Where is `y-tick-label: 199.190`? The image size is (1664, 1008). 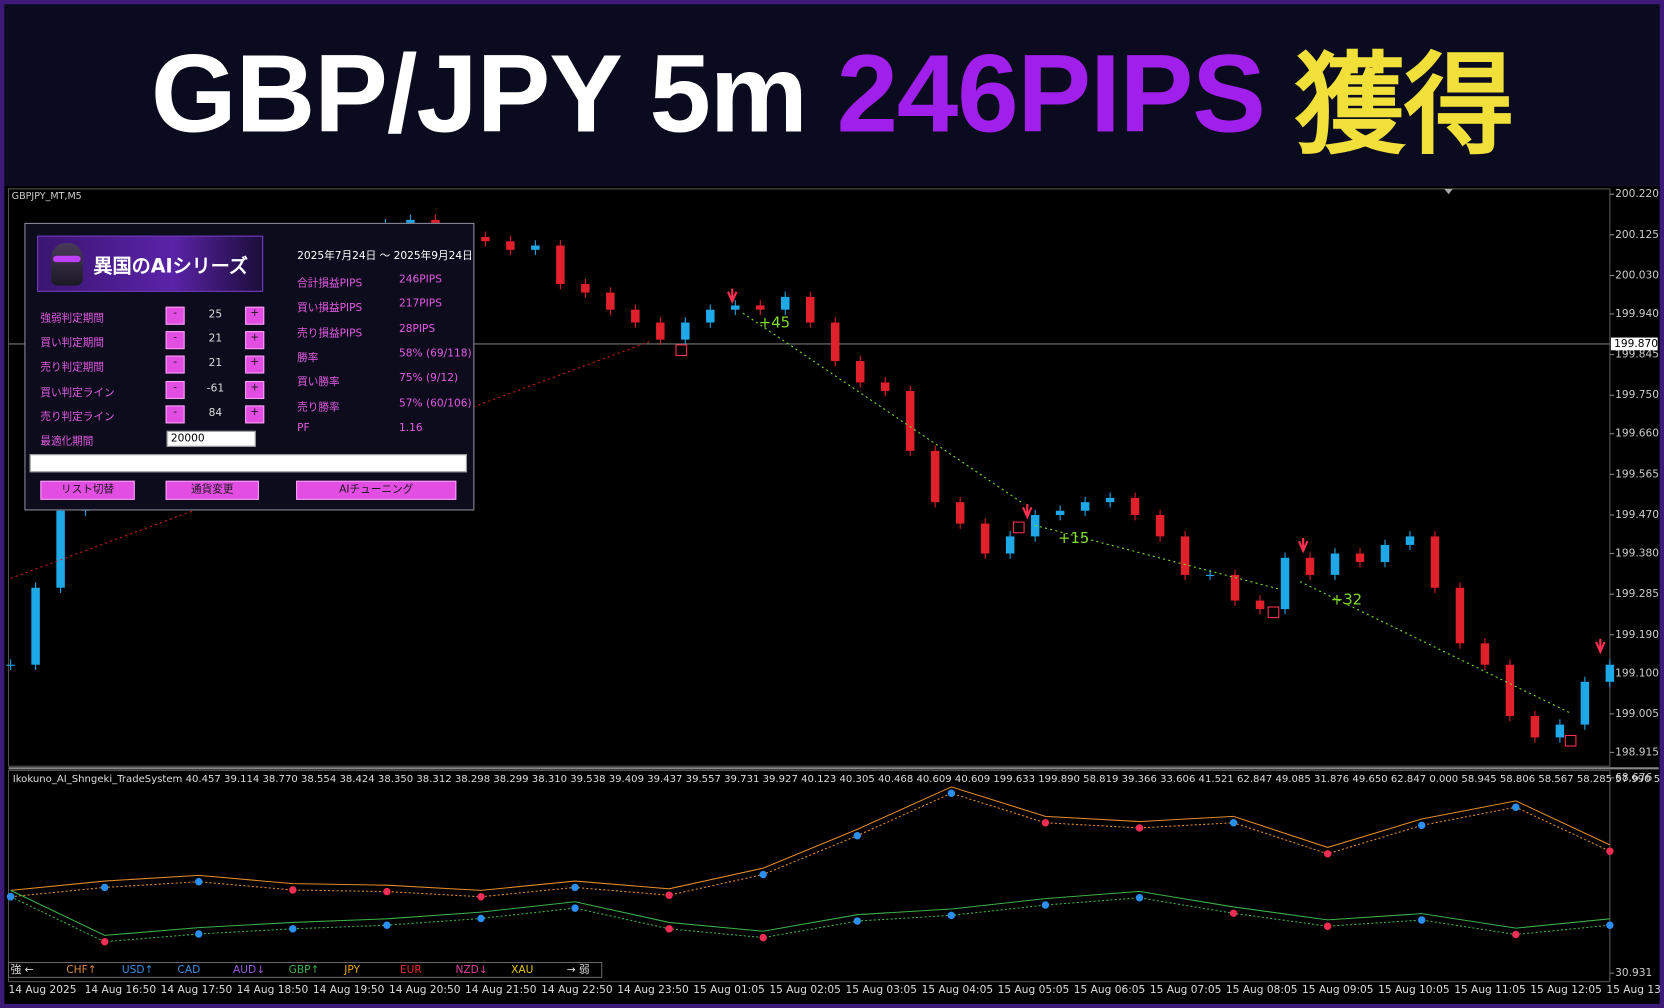
y-tick-label: 199.190 is located at coordinates (1637, 634).